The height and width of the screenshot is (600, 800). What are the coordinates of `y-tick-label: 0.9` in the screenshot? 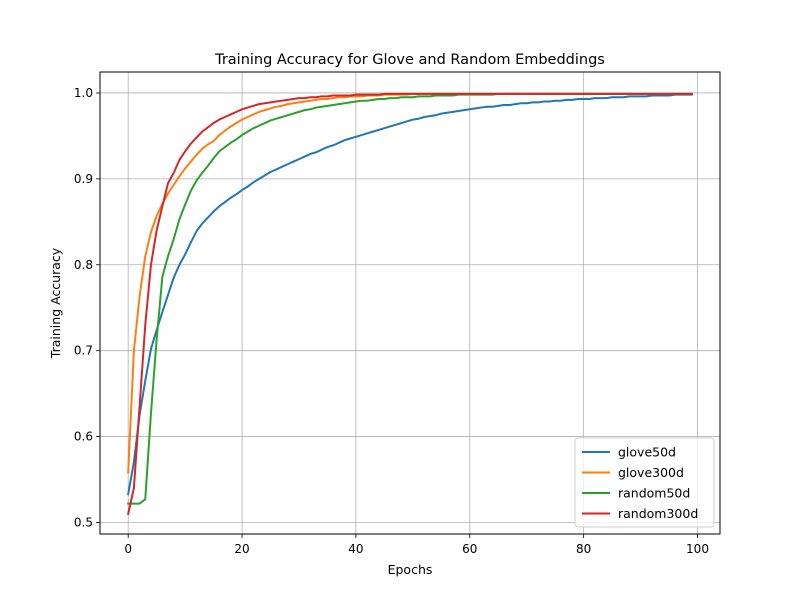 It's located at (83, 179).